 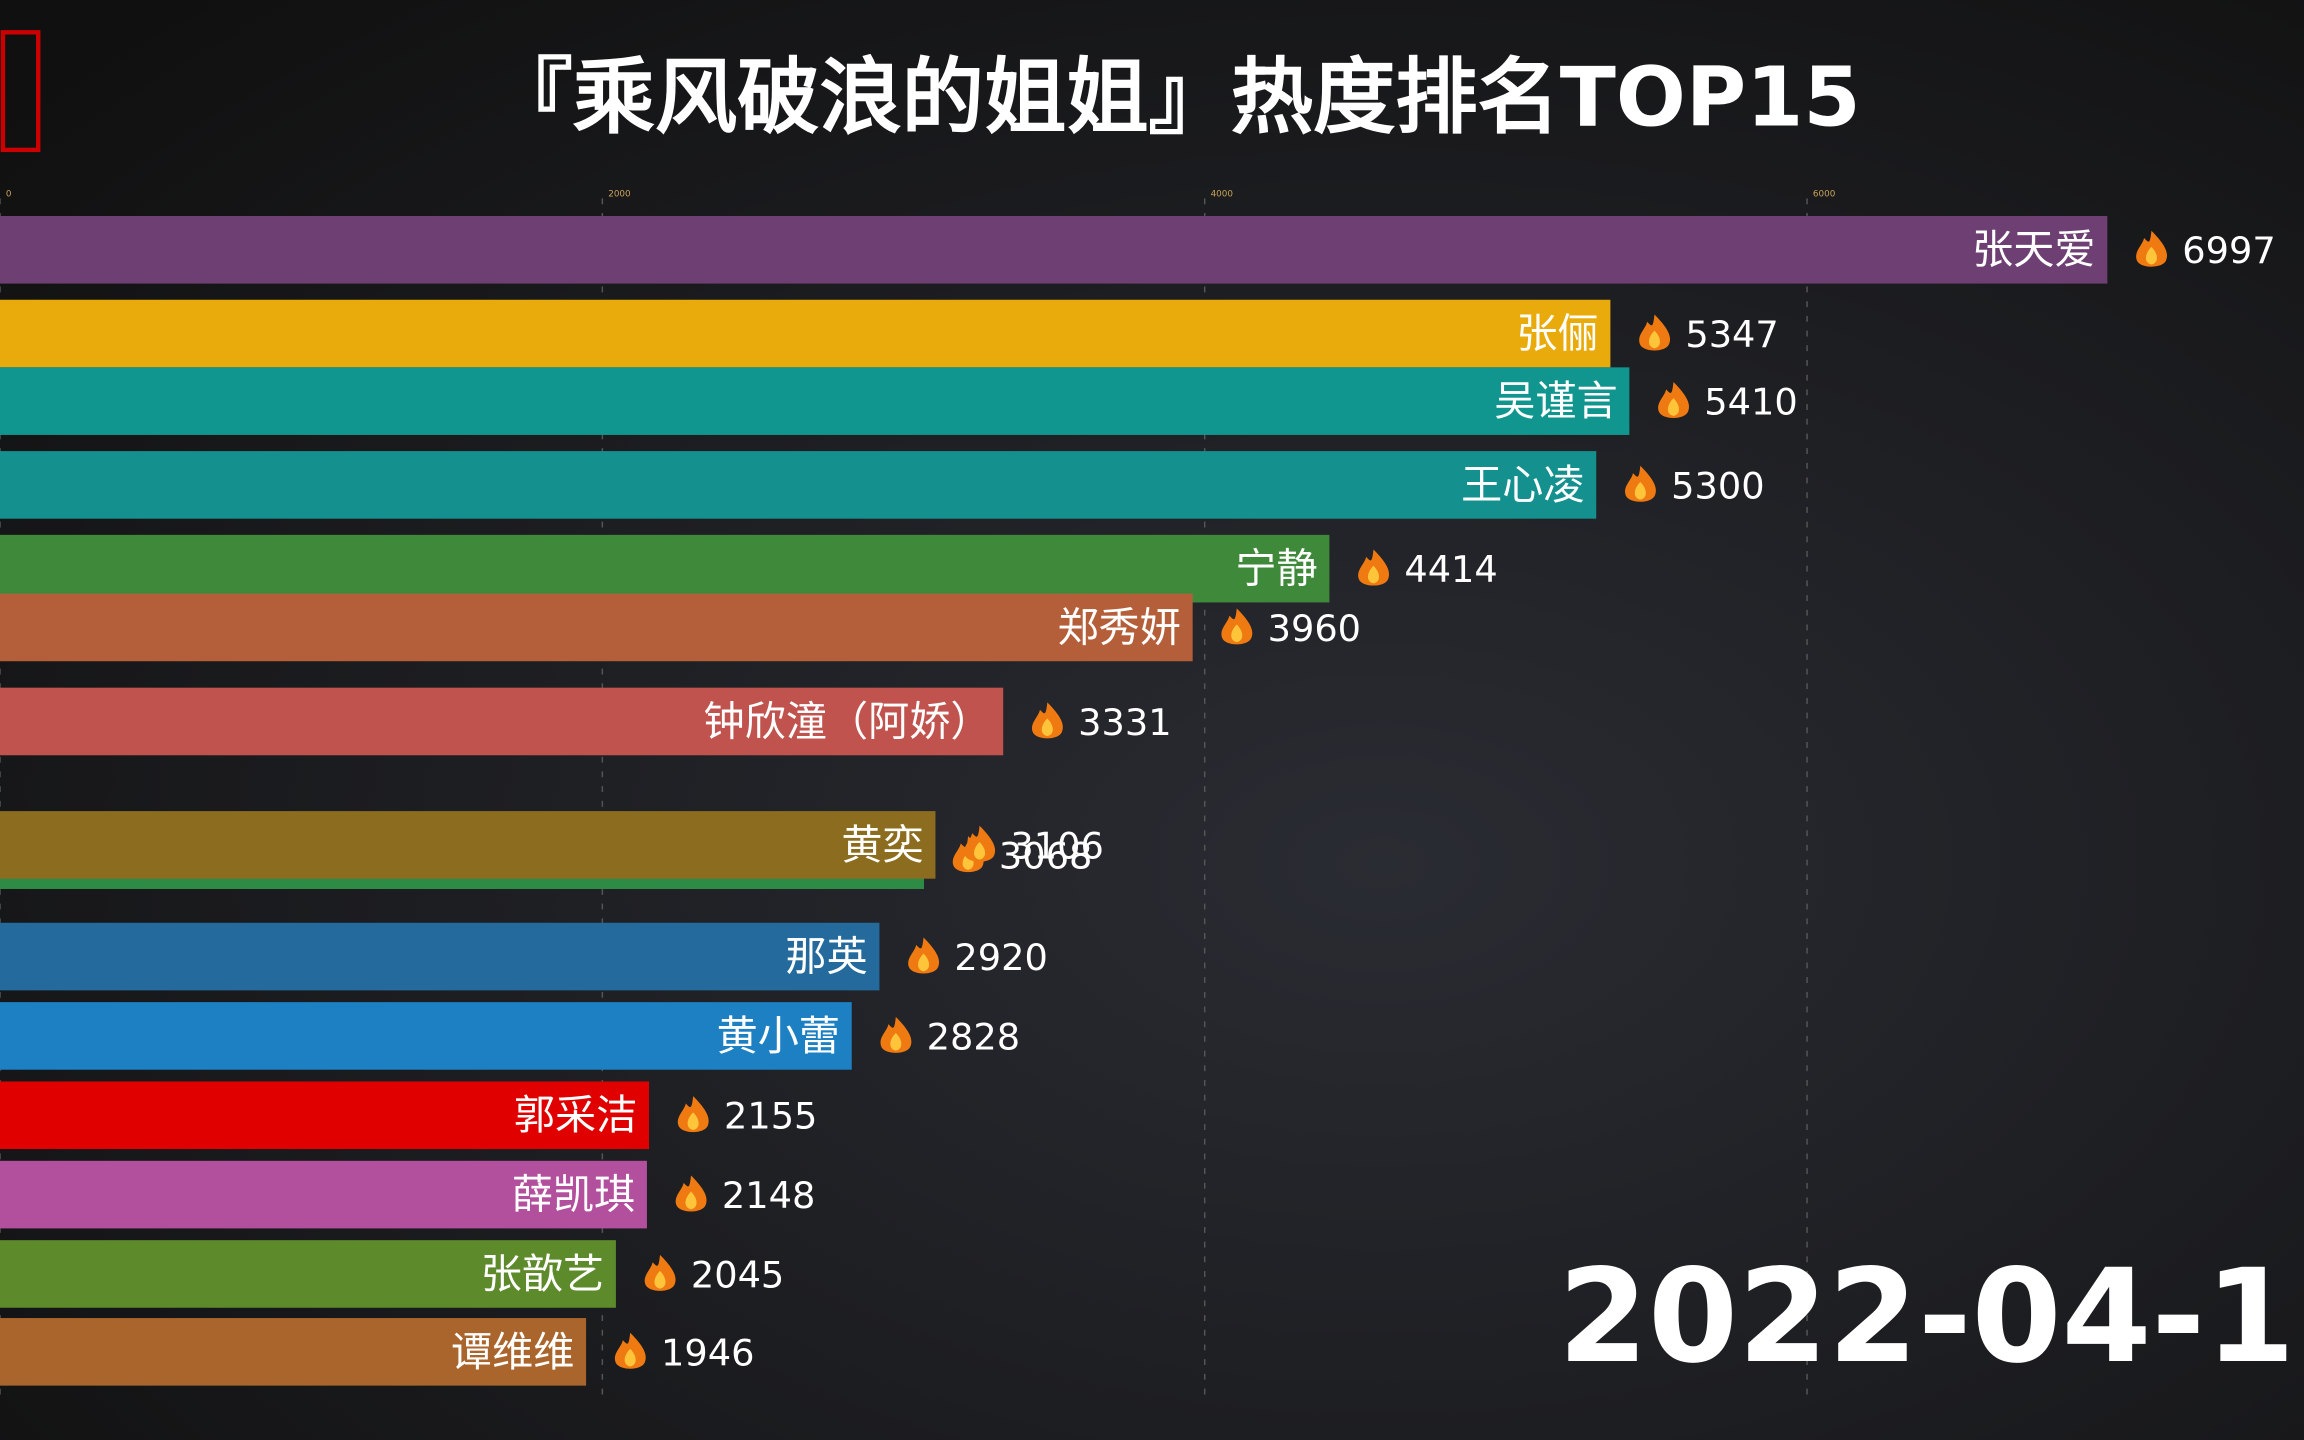 I want to click on value-label: 1946, so click(x=707, y=1352).